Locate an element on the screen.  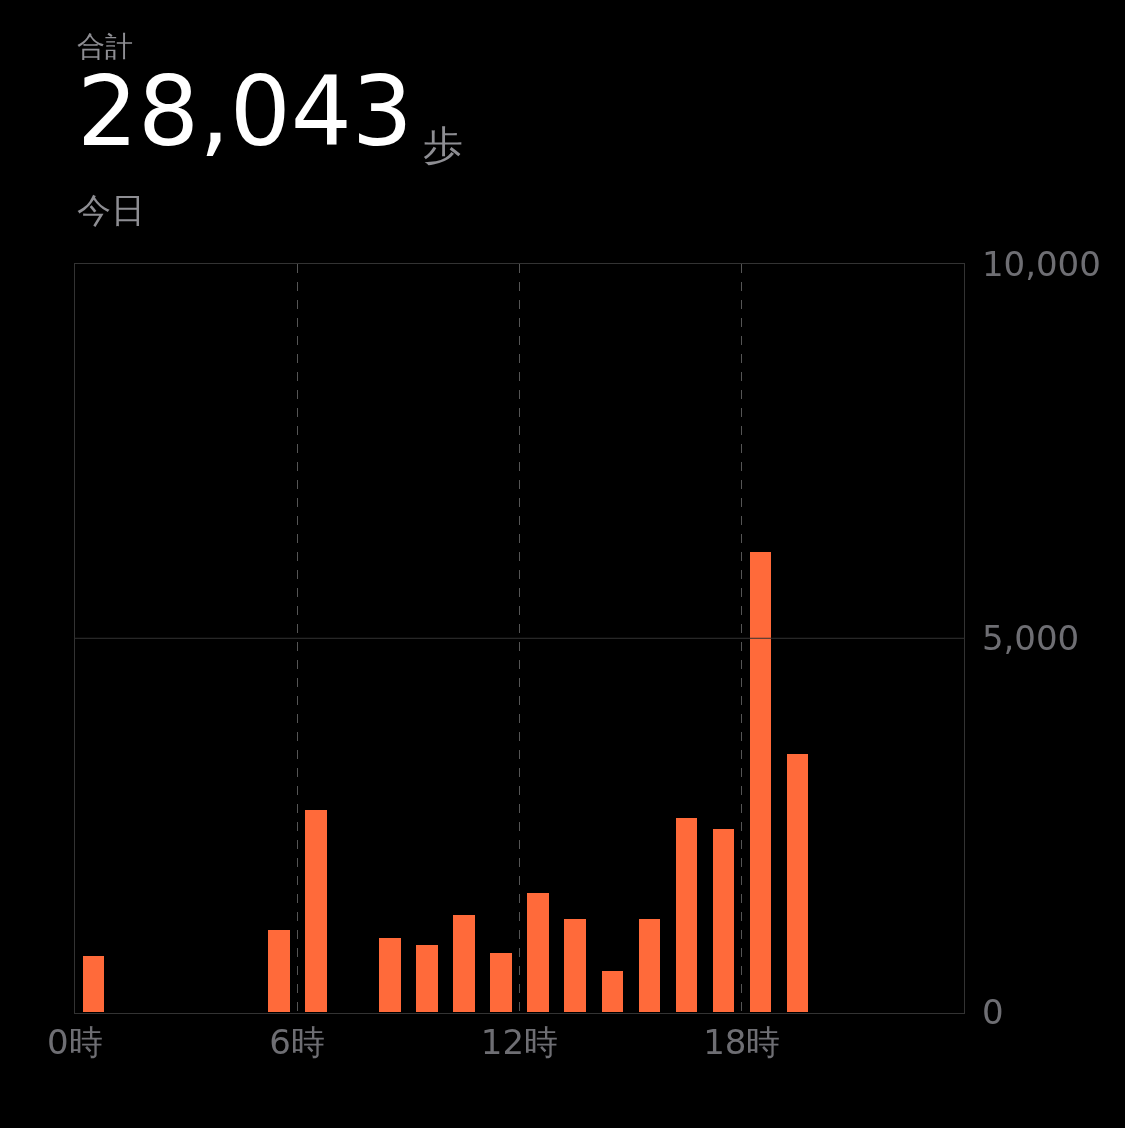
y-tick-label: 0 is located at coordinates (992, 1012).